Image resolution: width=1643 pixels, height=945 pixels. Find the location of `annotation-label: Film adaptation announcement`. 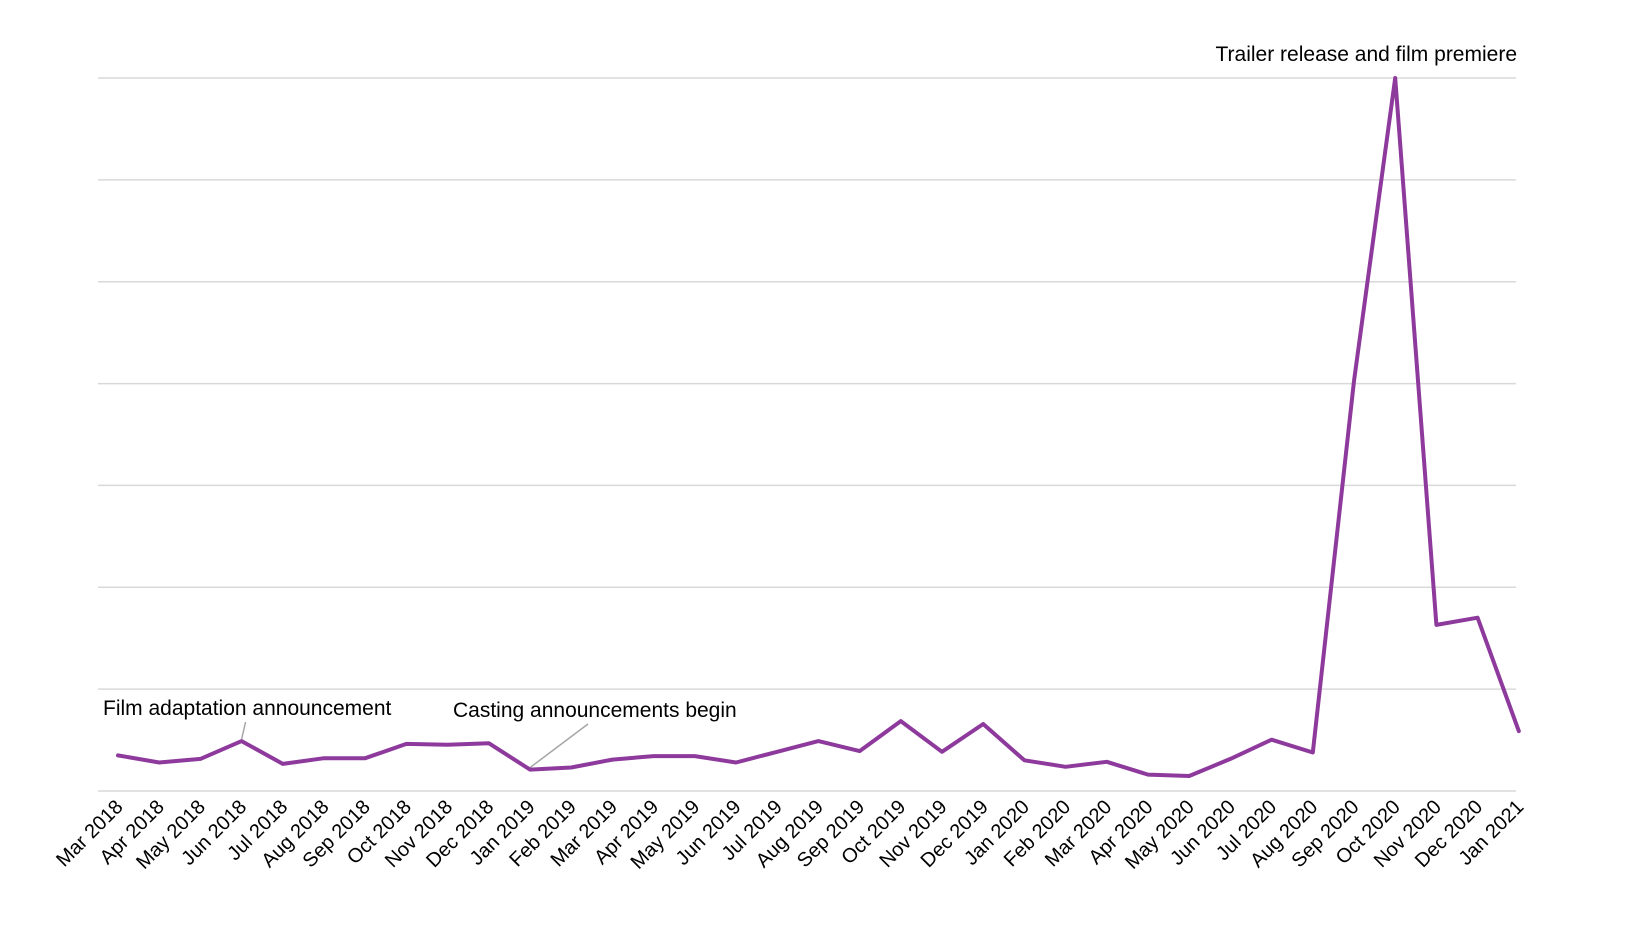

annotation-label: Film adaptation announcement is located at coordinates (247, 708).